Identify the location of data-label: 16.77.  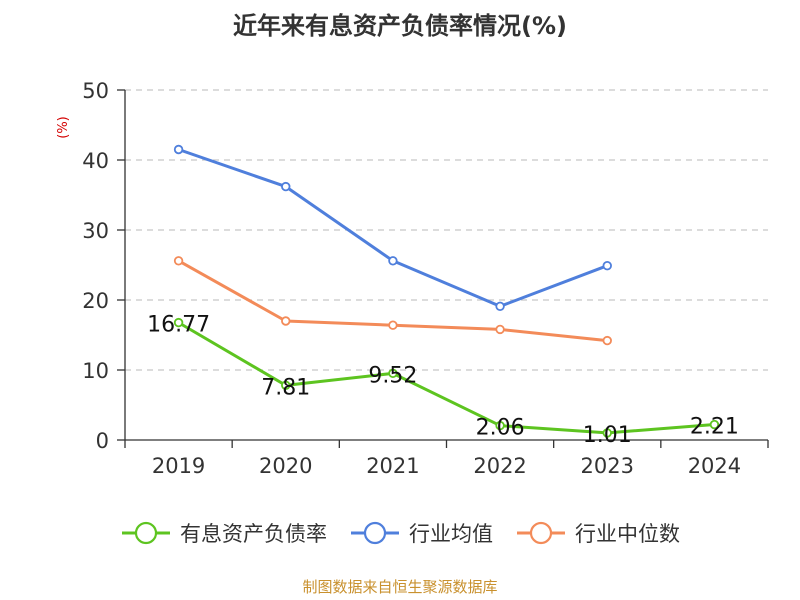
(178, 325).